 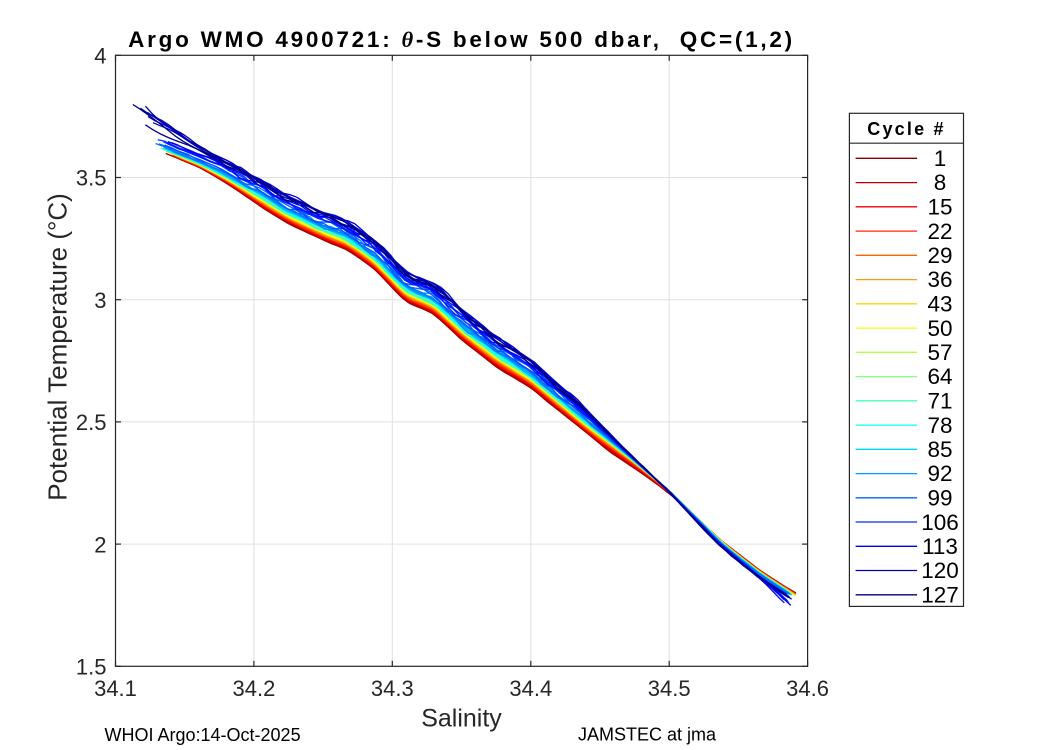 I want to click on svg-text: 34.3, so click(x=392, y=688).